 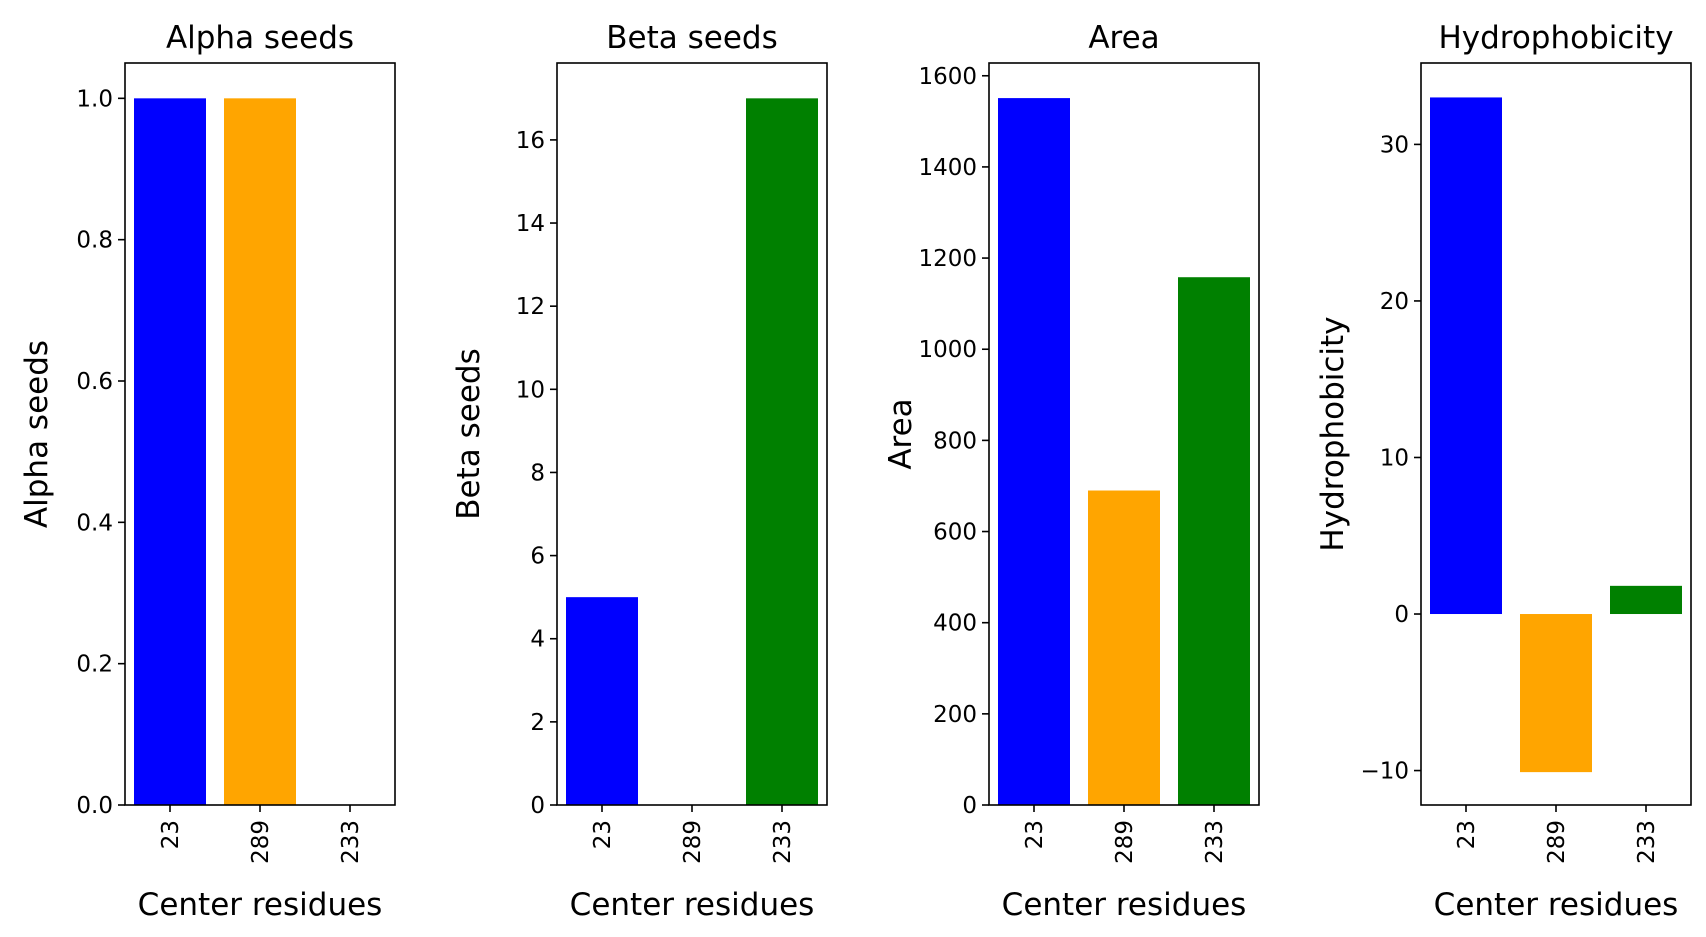 What do you see at coordinates (537, 640) in the screenshot?
I see `y-tick-label: 4` at bounding box center [537, 640].